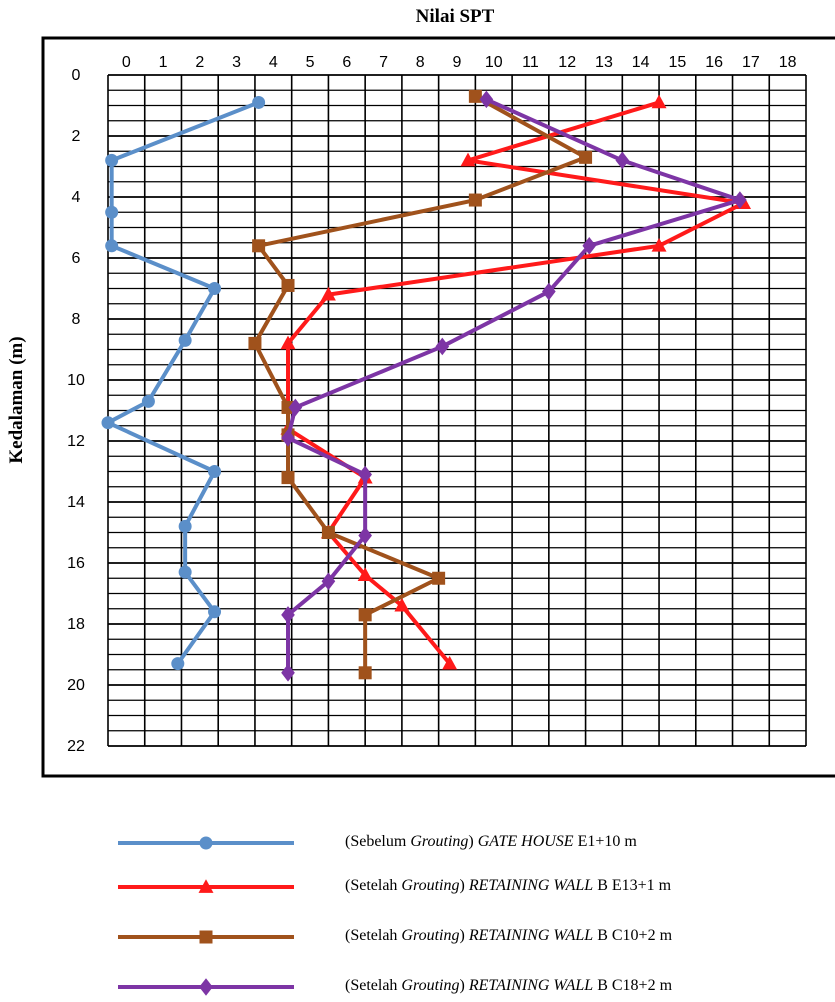 The height and width of the screenshot is (1002, 835). I want to click on x-tick-label: 8, so click(420, 62).